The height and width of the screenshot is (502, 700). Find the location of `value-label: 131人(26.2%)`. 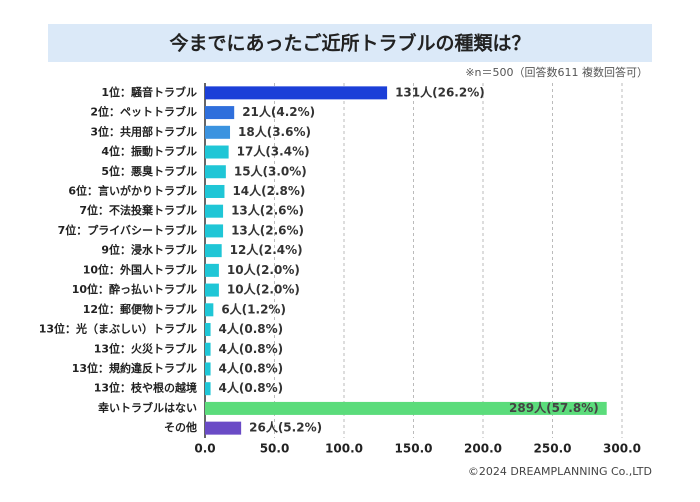

value-label: 131人(26.2%) is located at coordinates (440, 91).